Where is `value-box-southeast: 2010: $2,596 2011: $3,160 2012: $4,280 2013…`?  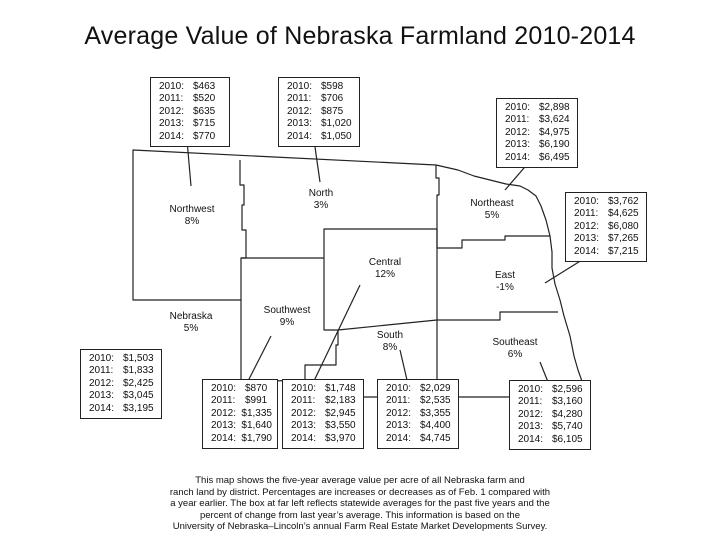
value-box-southeast: 2010: $2,596 2011: $3,160 2012: $4,280 2013… is located at coordinates (550, 415).